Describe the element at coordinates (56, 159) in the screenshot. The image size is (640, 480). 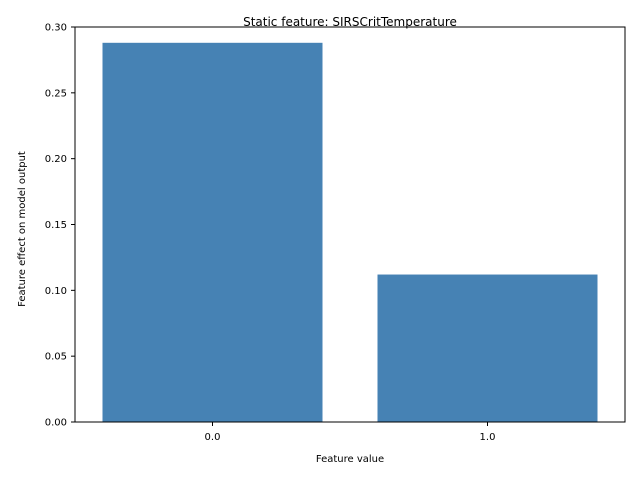
I see `y-tick-label-4: 0.20` at that location.